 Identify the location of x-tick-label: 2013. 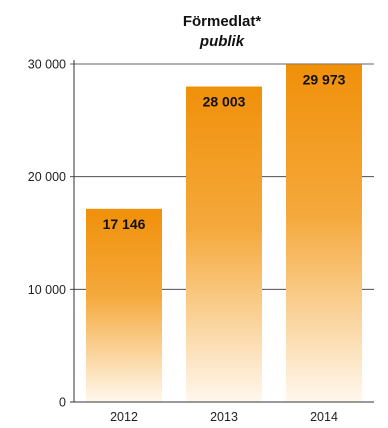
(224, 417).